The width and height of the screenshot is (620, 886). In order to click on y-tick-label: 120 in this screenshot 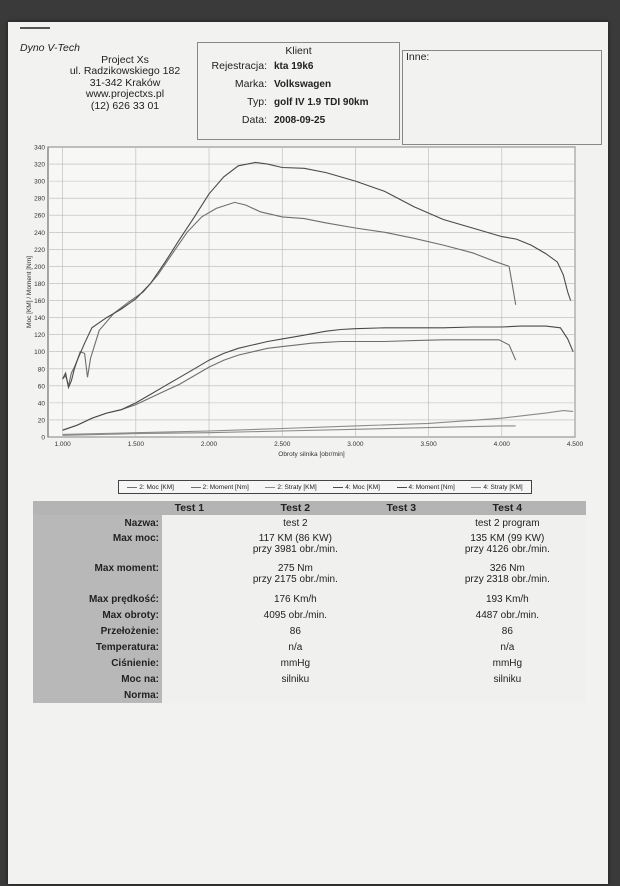, I will do `click(39, 335)`.